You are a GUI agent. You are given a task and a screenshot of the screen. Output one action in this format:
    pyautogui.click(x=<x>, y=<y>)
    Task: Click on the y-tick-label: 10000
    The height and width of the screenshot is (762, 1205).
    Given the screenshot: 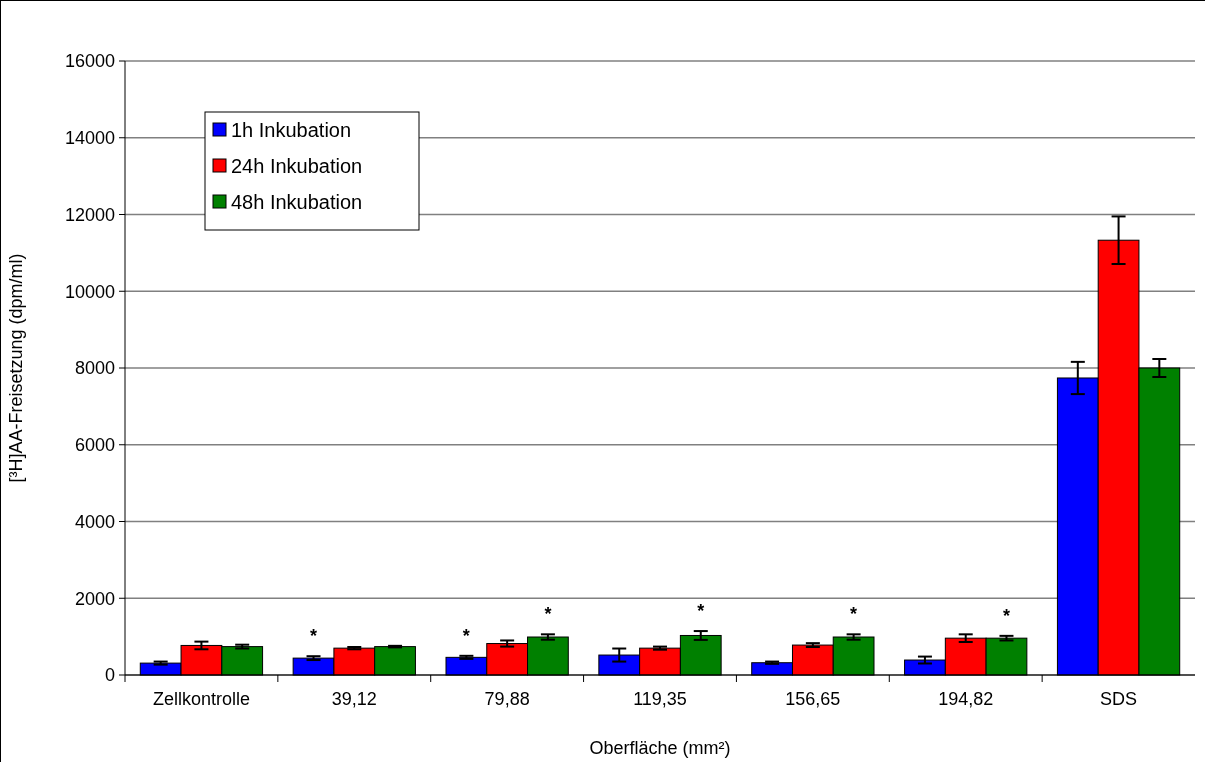 What is the action you would take?
    pyautogui.click(x=89, y=291)
    